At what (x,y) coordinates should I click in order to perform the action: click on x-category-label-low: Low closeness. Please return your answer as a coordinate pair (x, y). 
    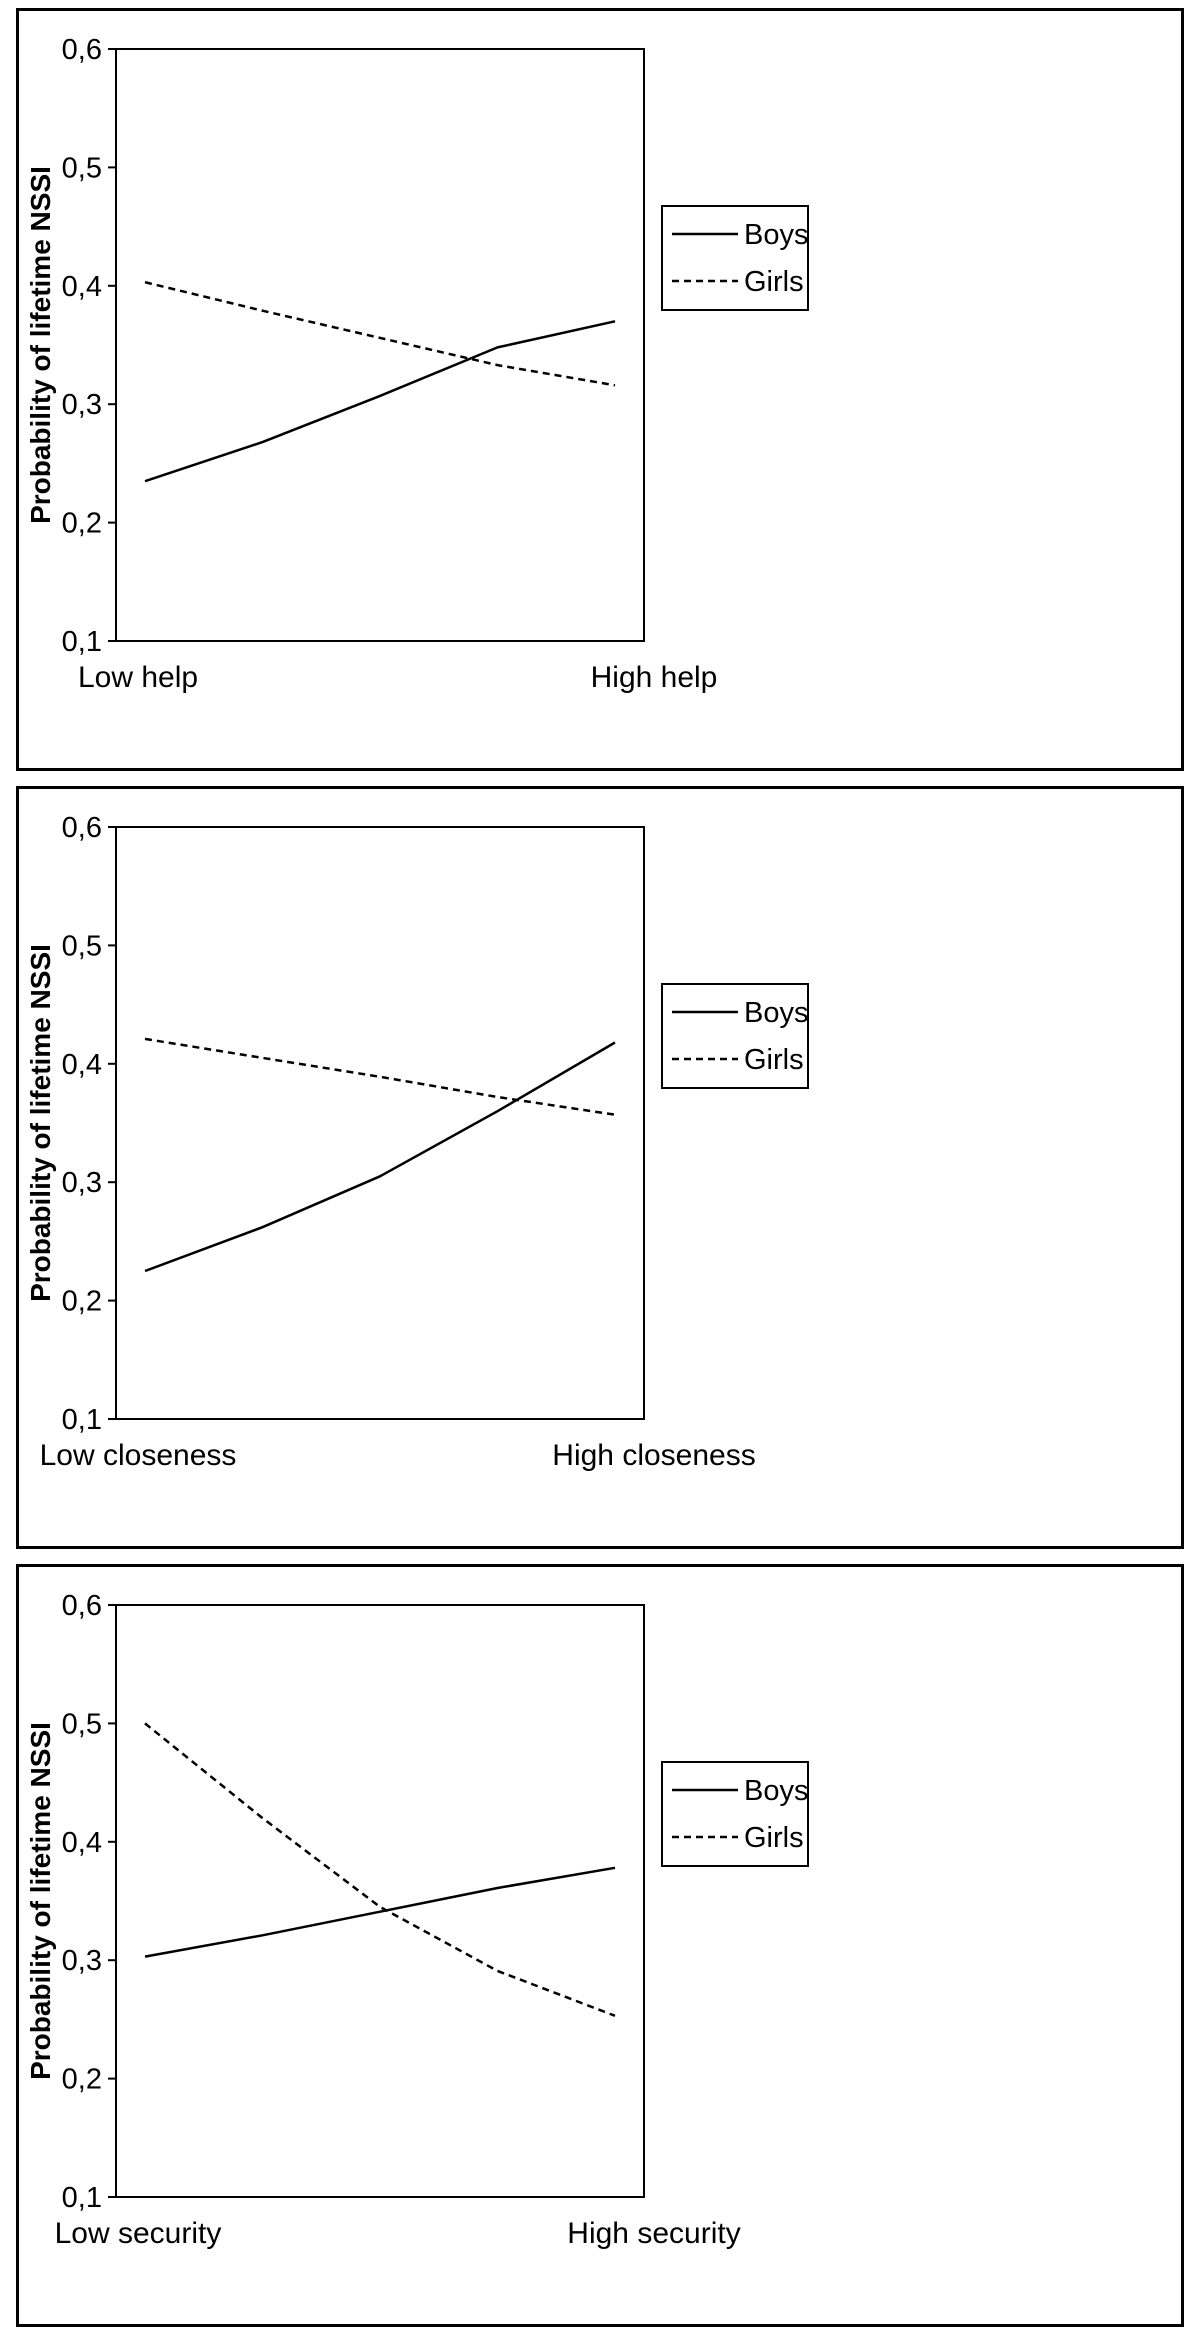
    Looking at the image, I should click on (138, 1455).